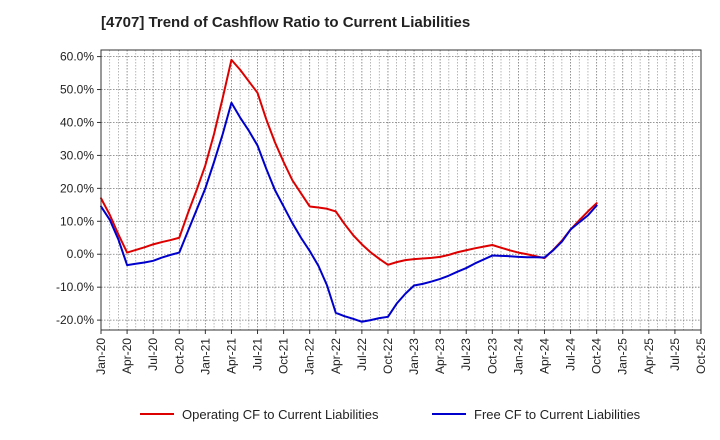 This screenshot has width=720, height=440. Describe the element at coordinates (258, 354) in the screenshot. I see `x-tick-label: Jul-21` at that location.